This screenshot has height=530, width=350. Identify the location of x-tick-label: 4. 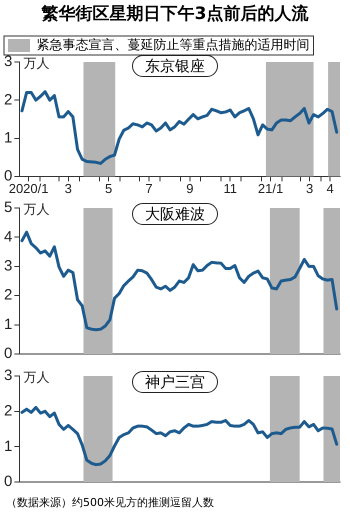
(330, 188).